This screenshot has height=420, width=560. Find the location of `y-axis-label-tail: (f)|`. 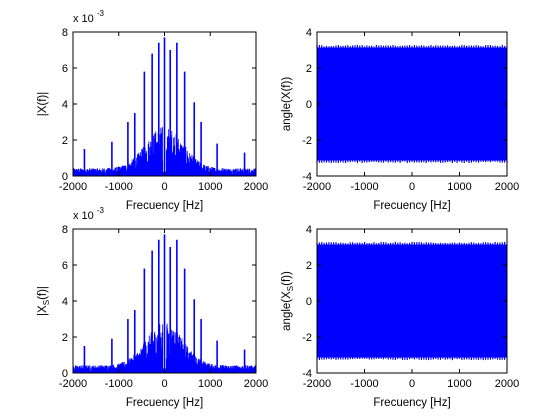

y-axis-label-tail: (f)| is located at coordinates (43, 293).